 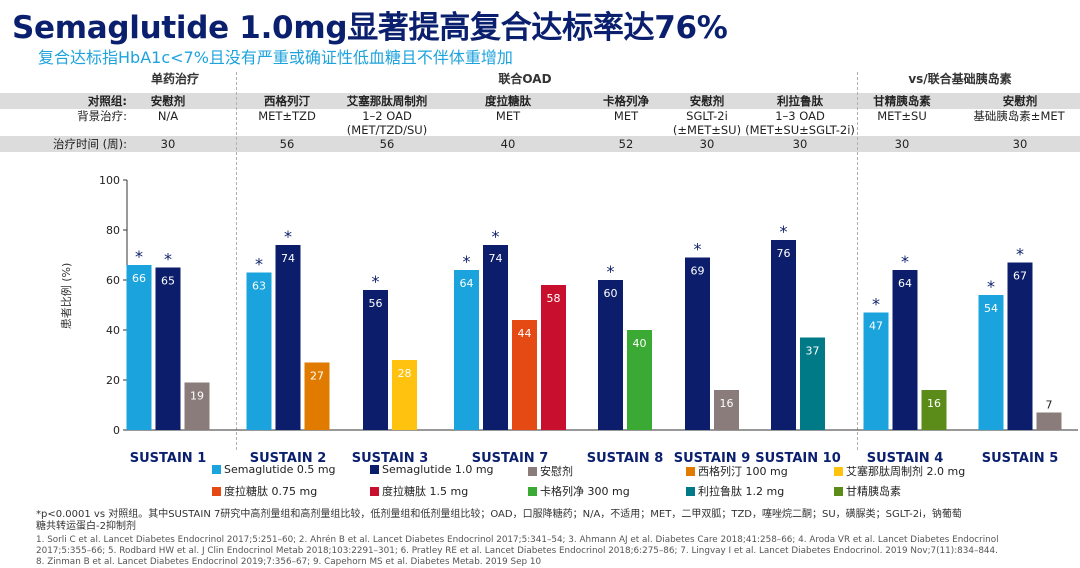 What do you see at coordinates (554, 298) in the screenshot?
I see `data-label: 58` at bounding box center [554, 298].